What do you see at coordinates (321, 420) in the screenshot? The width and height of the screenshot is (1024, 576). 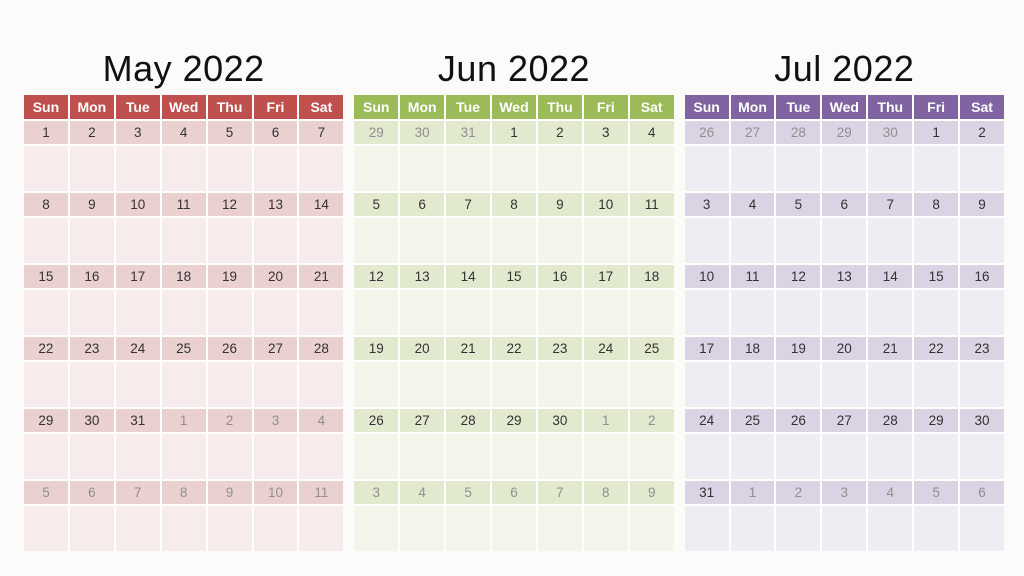 I see `date-cell-may-2022-w5-4-othermonth: 4` at bounding box center [321, 420].